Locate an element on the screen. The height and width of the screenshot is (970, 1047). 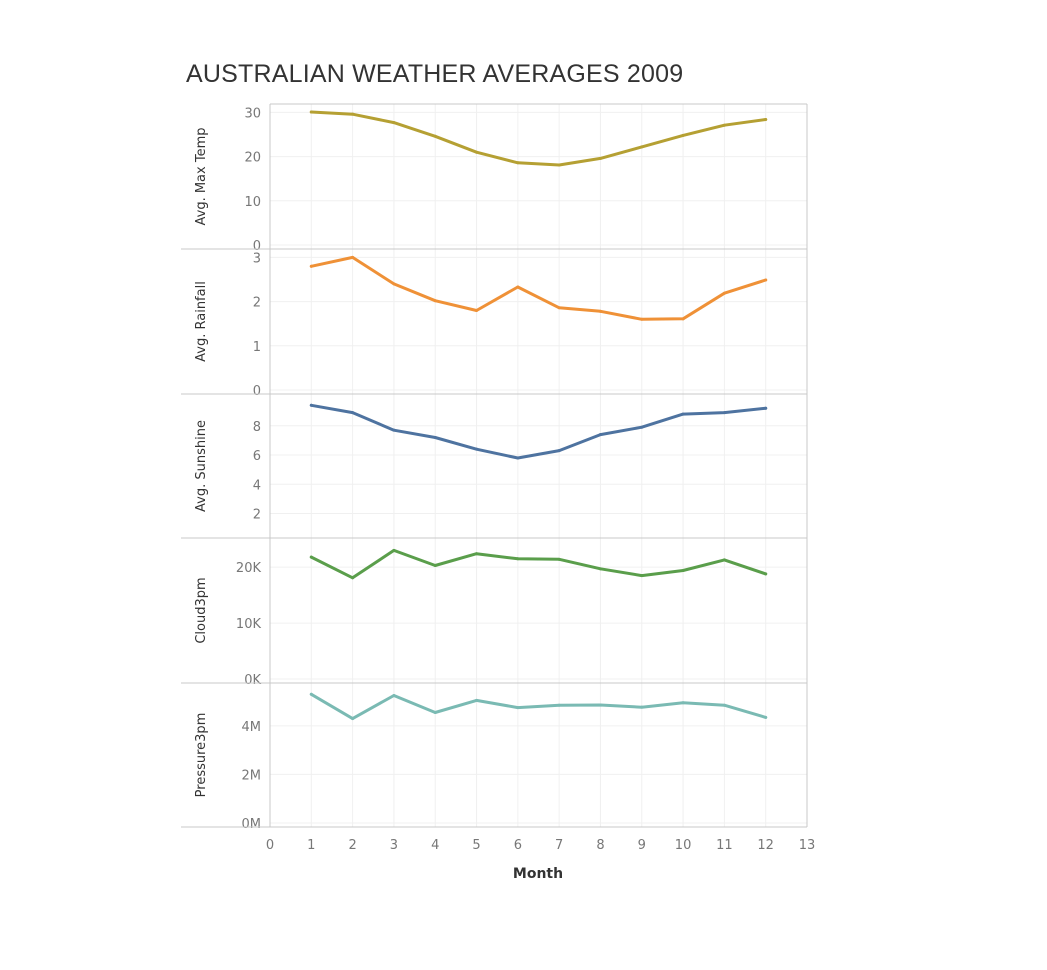
y-tick-label: 3 is located at coordinates (257, 258).